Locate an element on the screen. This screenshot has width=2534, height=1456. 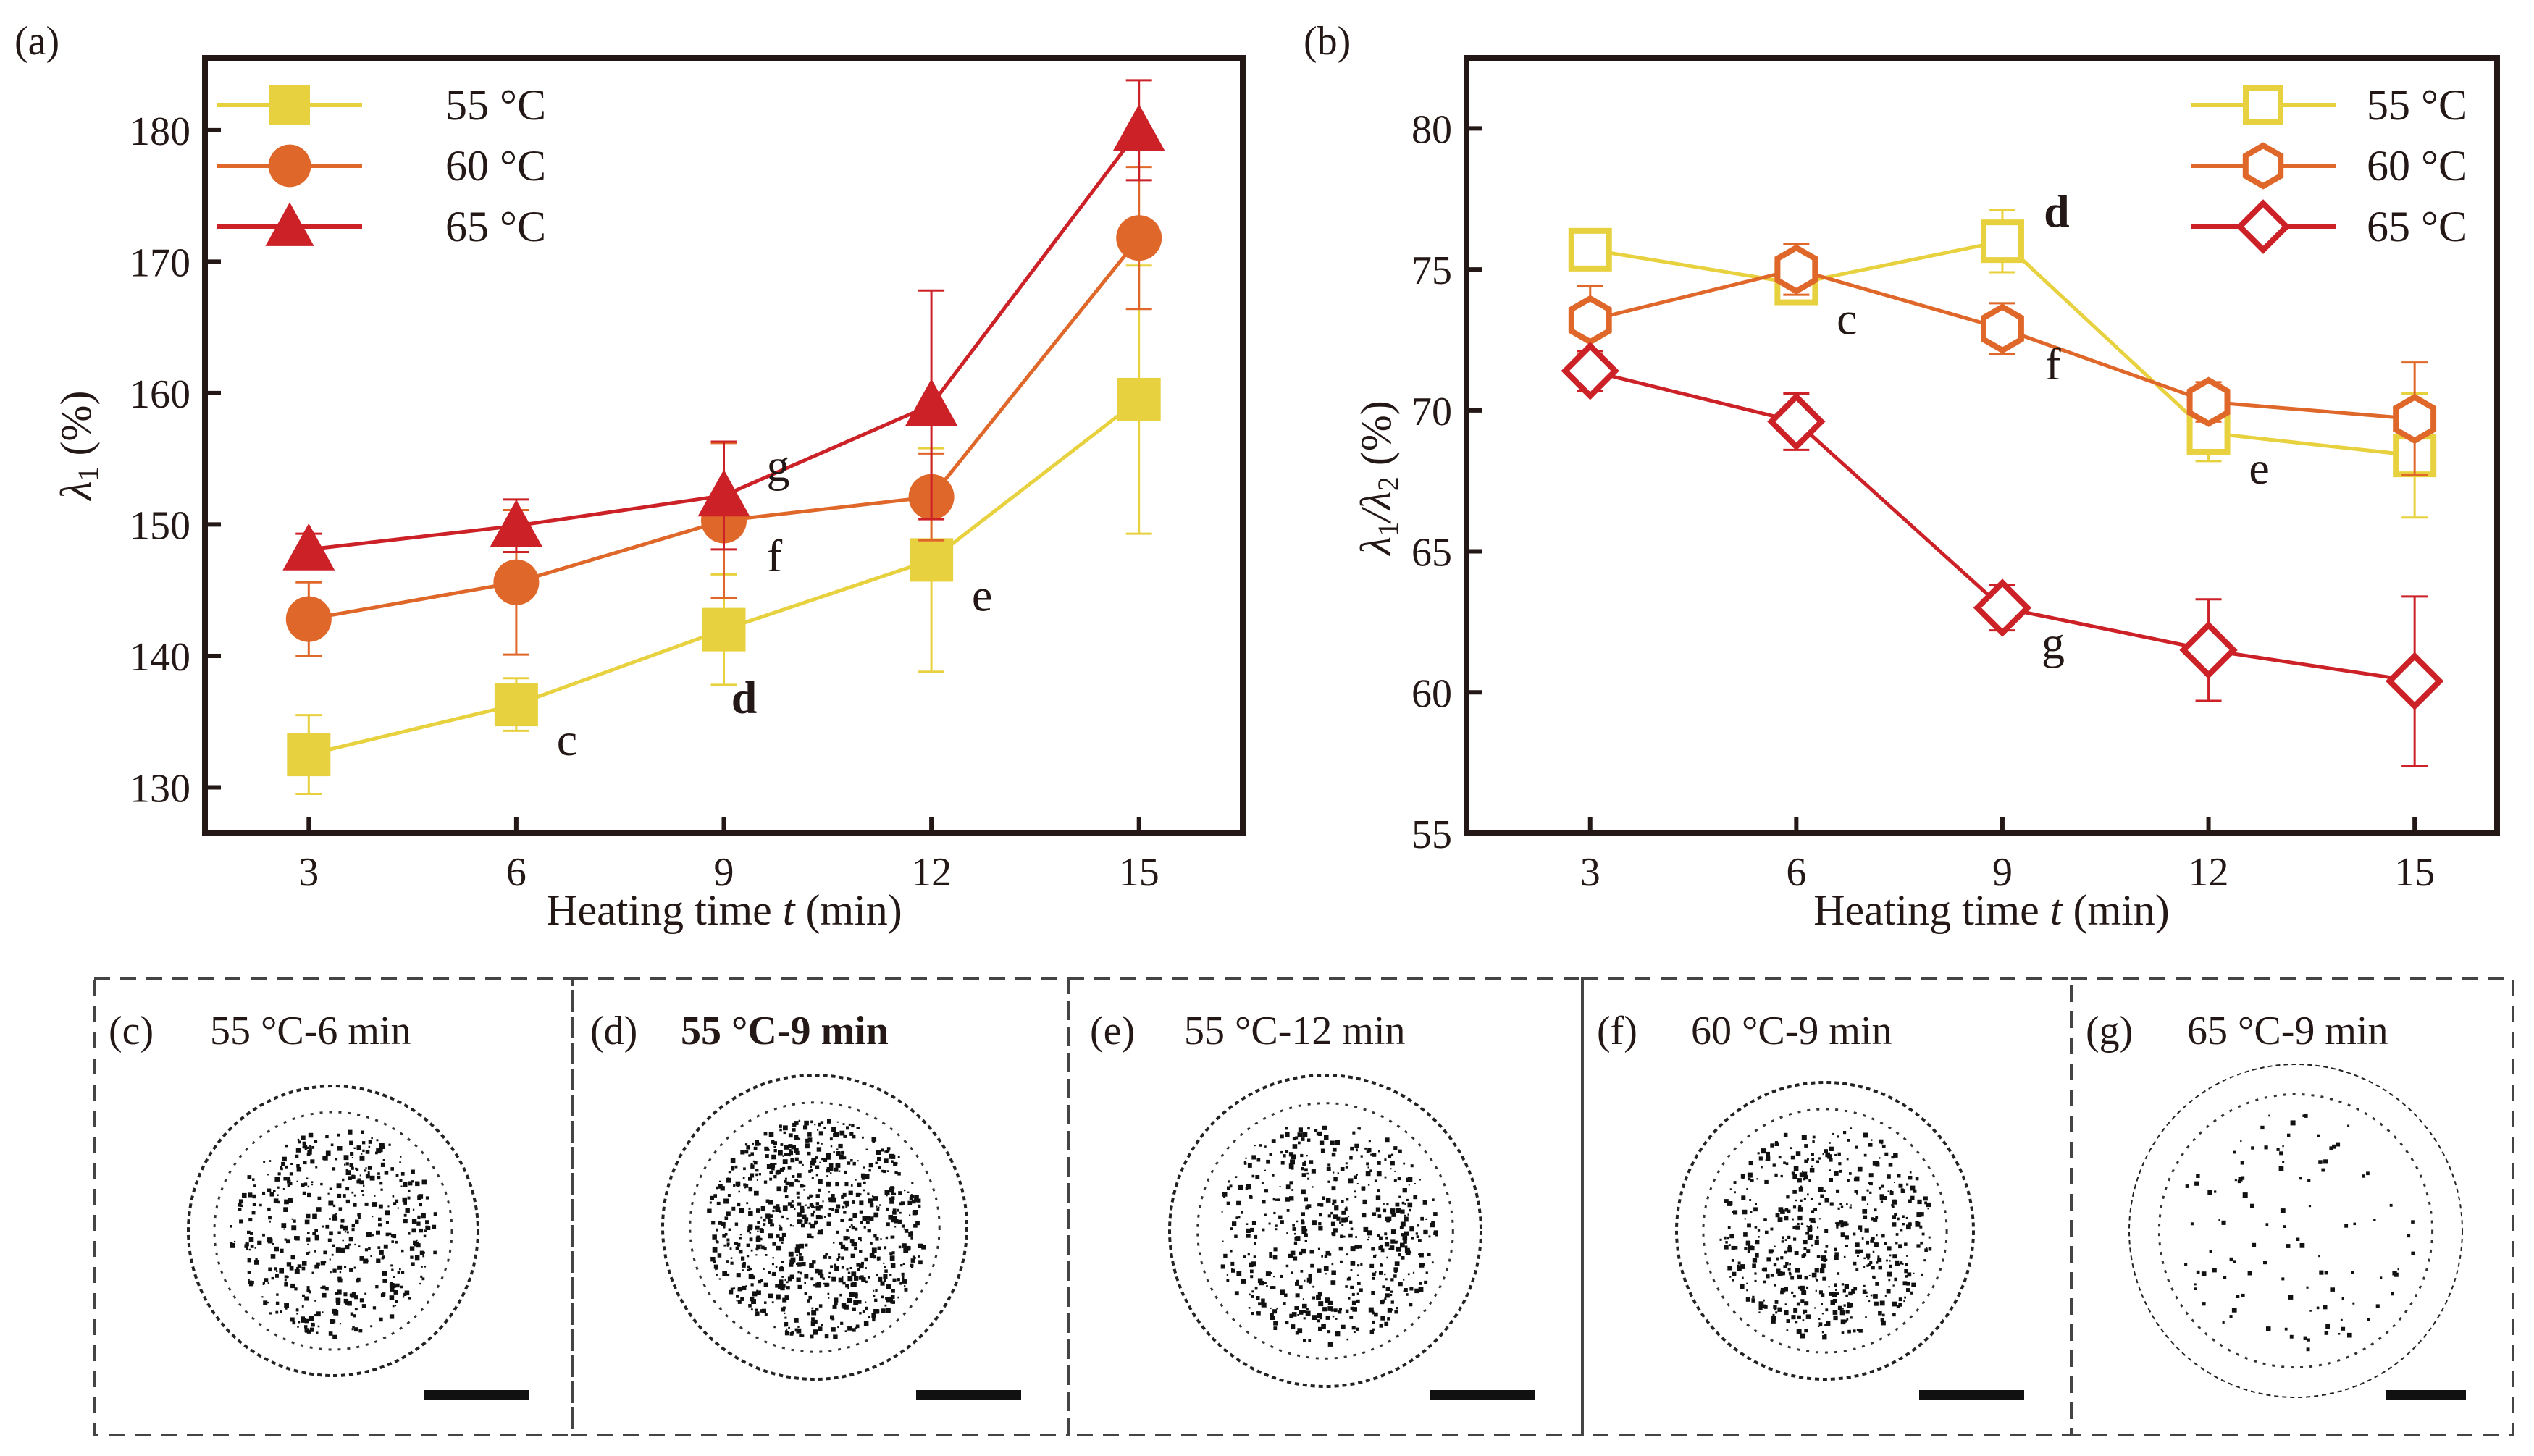
panel-b-x-axis-label: Heating time t (min) is located at coordinates (1991, 910).